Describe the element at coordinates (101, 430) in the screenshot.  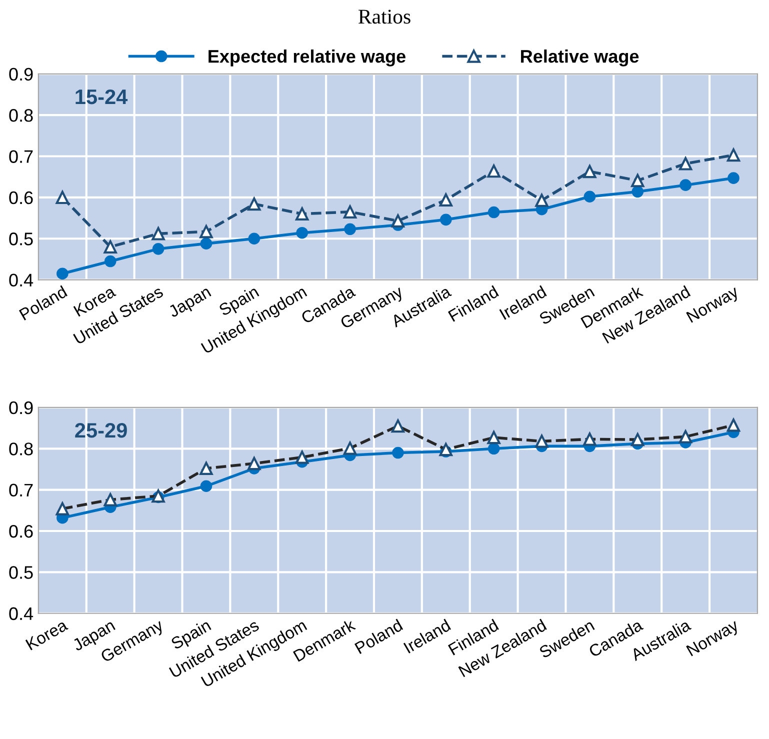
I see `annotation: 25-29` at that location.